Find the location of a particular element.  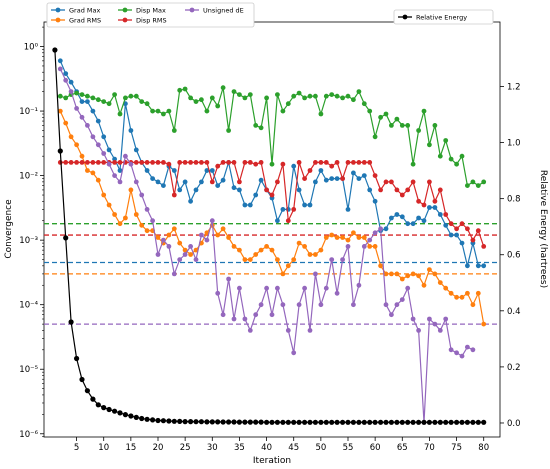

x-axis-label: Iteration is located at coordinates (272, 461).